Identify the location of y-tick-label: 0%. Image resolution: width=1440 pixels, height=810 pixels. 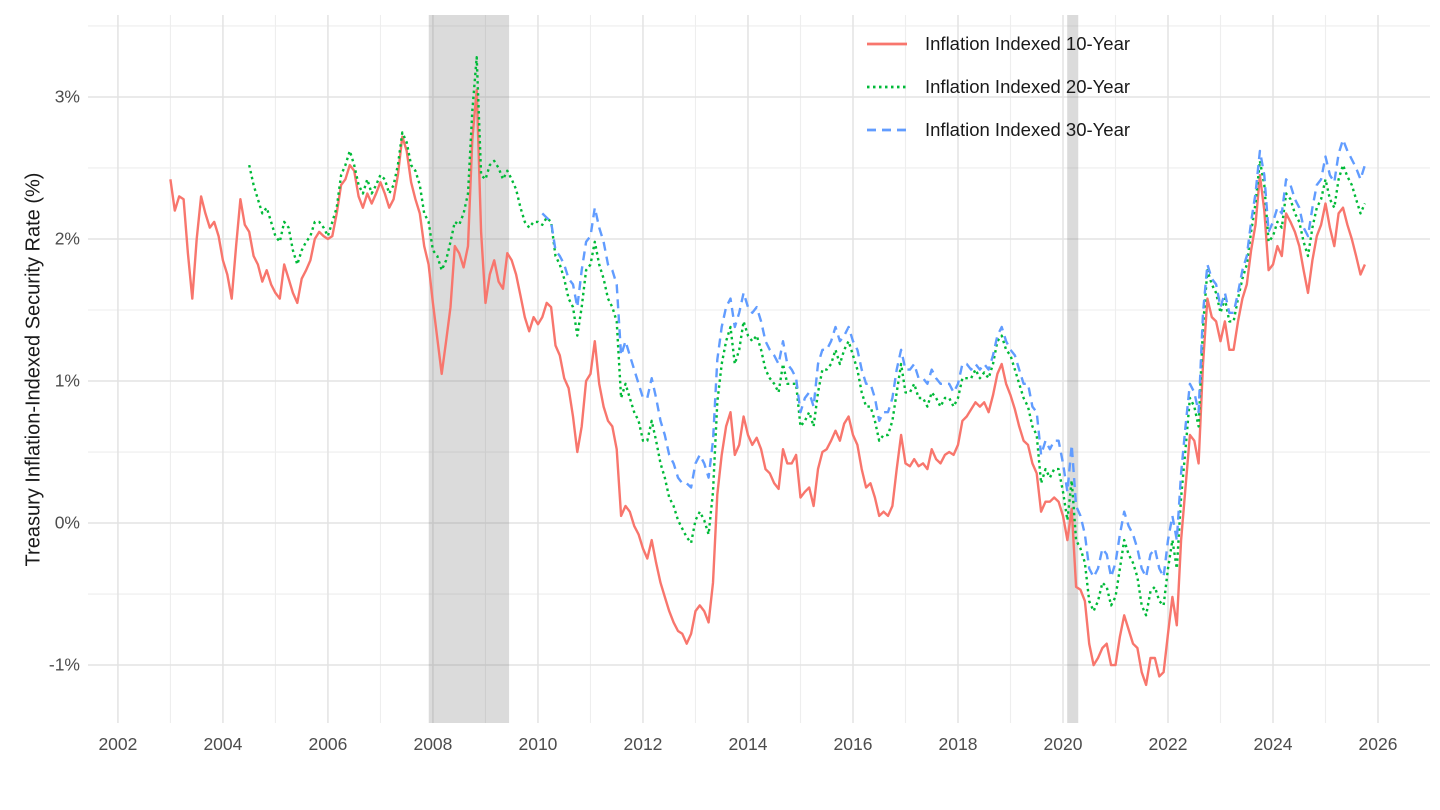
(67, 522).